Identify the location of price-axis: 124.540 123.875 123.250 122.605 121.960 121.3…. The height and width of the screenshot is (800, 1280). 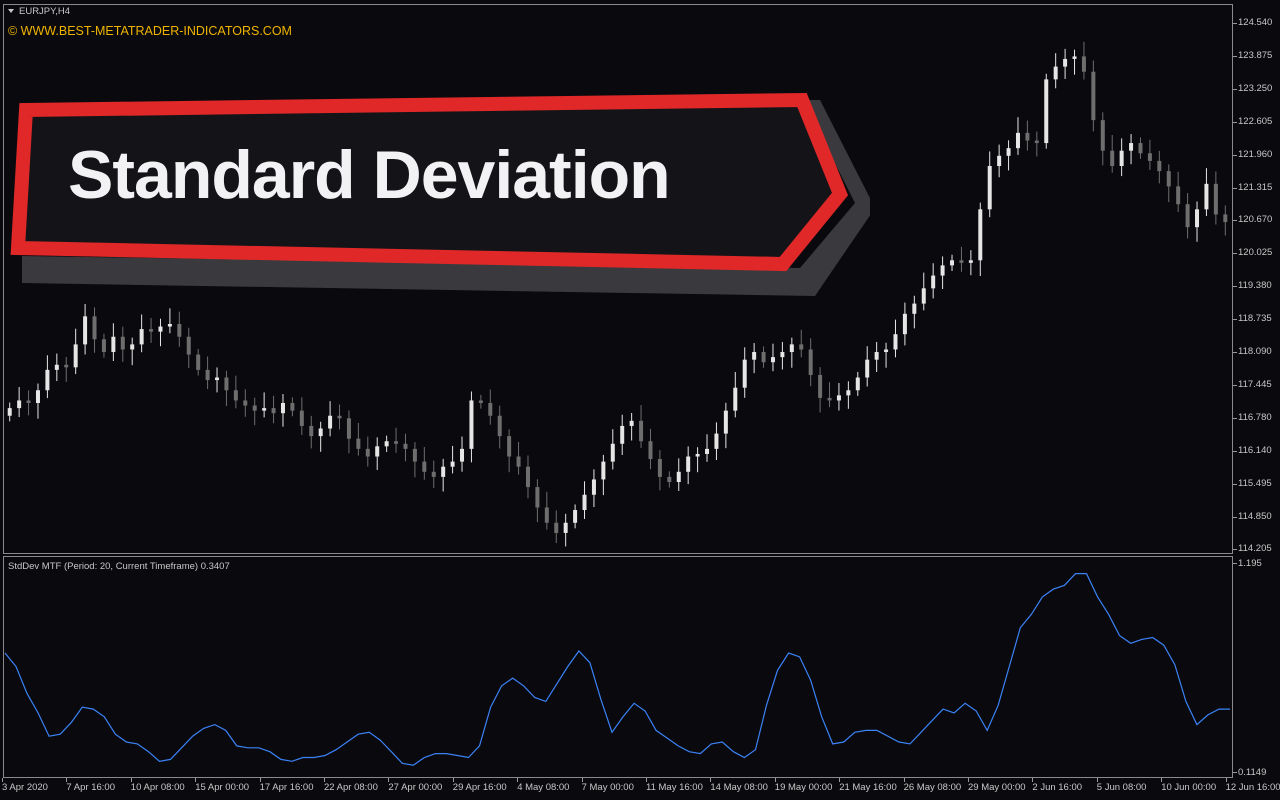
(1256, 279).